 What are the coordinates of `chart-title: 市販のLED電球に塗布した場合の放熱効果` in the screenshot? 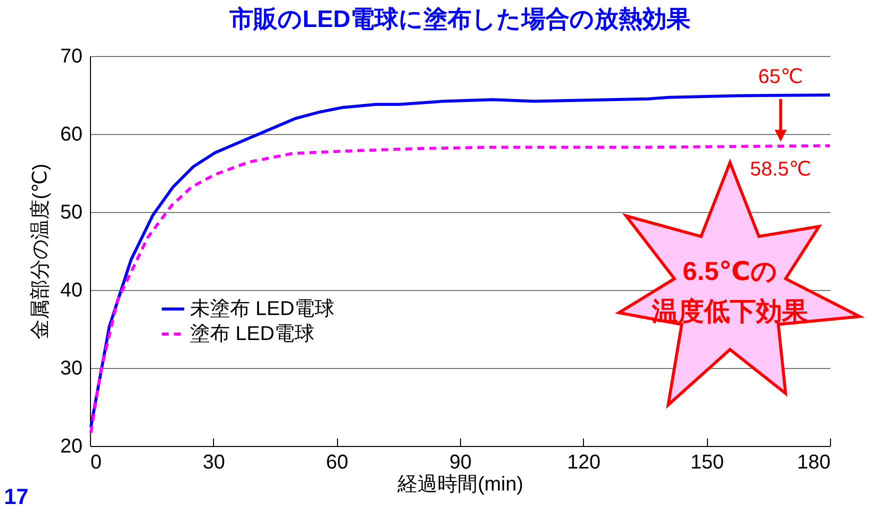 It's located at (459, 19).